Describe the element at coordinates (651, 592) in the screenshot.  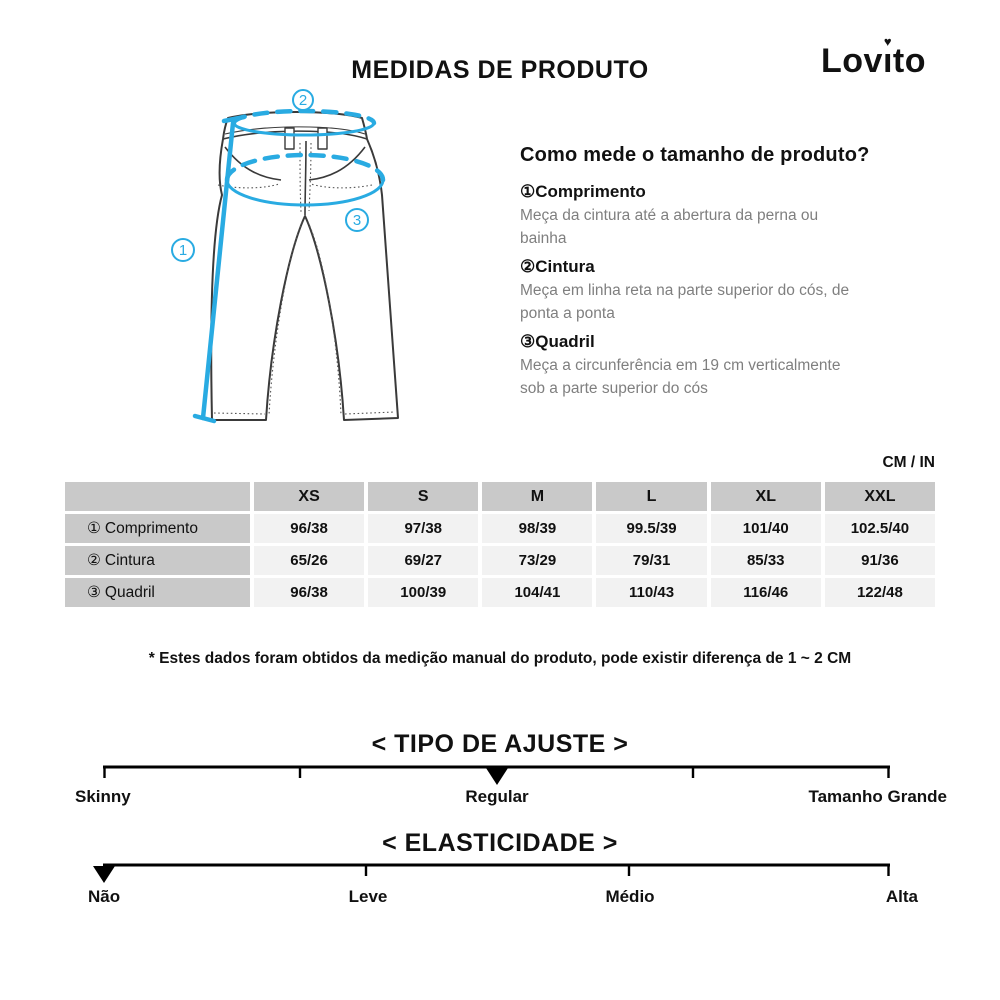
I see `table-value: 110/43` at that location.